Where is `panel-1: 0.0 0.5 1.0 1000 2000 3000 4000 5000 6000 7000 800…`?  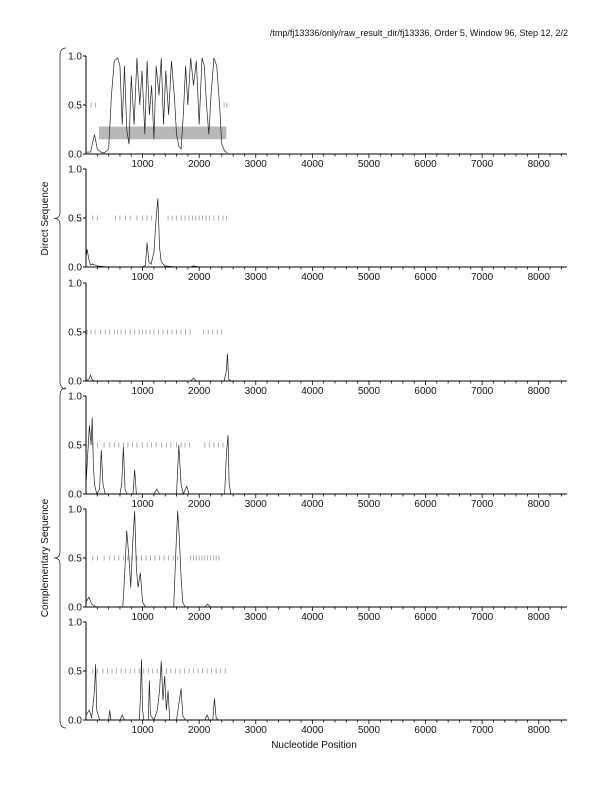
panel-1: 0.0 0.5 1.0 1000 2000 3000 4000 5000 6000 7000 800… is located at coordinates (317, 111).